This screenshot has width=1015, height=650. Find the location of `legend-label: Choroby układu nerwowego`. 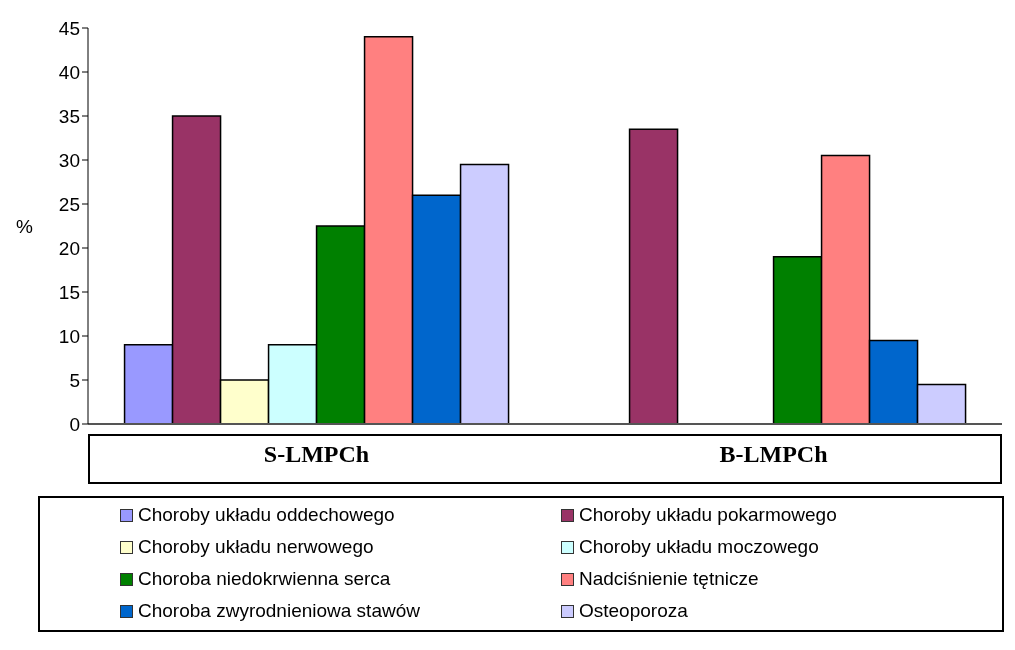

legend-label: Choroby układu nerwowego is located at coordinates (256, 547).